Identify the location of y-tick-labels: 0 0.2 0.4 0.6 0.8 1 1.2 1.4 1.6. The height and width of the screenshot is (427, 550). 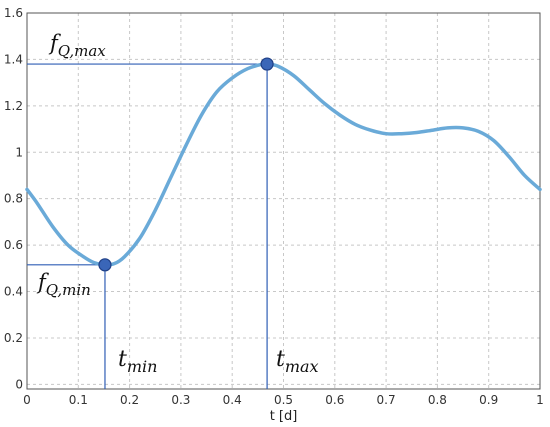
(13, 198).